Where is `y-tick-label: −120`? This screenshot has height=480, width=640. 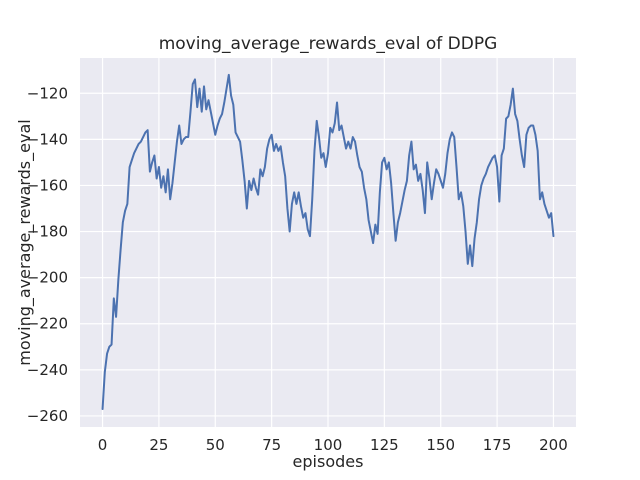 y-tick-label: −120 is located at coordinates (47, 93).